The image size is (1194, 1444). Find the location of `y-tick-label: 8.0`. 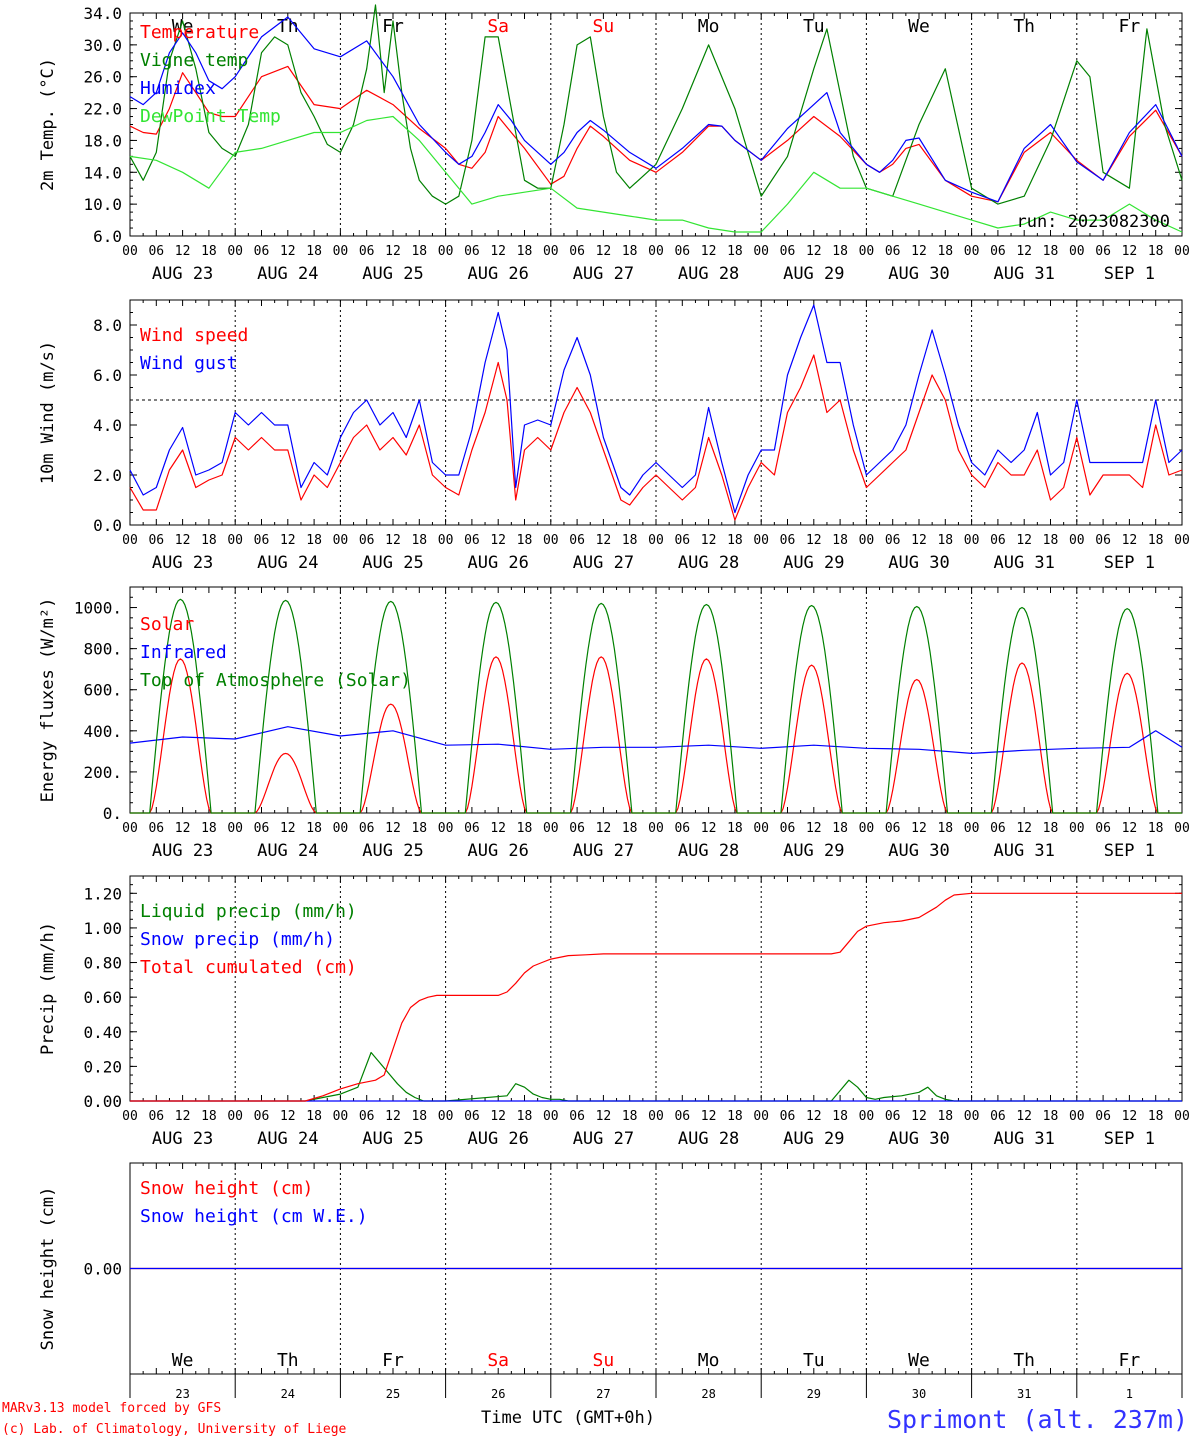

y-tick-label: 8.0 is located at coordinates (107, 325).